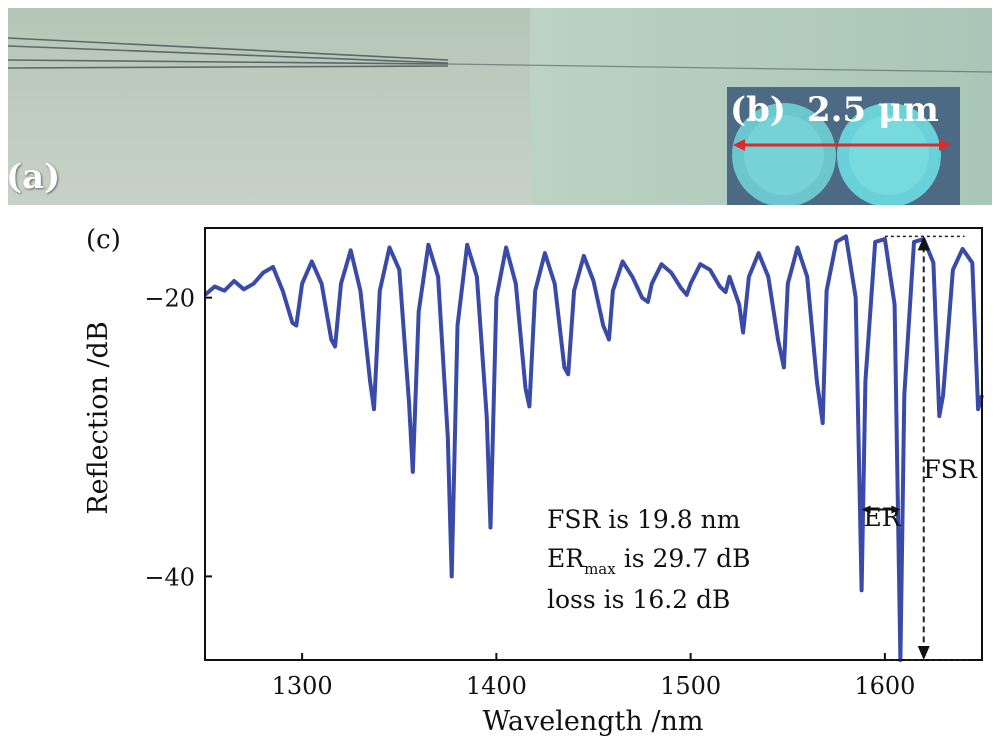  Describe the element at coordinates (33, 177) in the screenshot. I see `panel-label-a: (a)` at that location.